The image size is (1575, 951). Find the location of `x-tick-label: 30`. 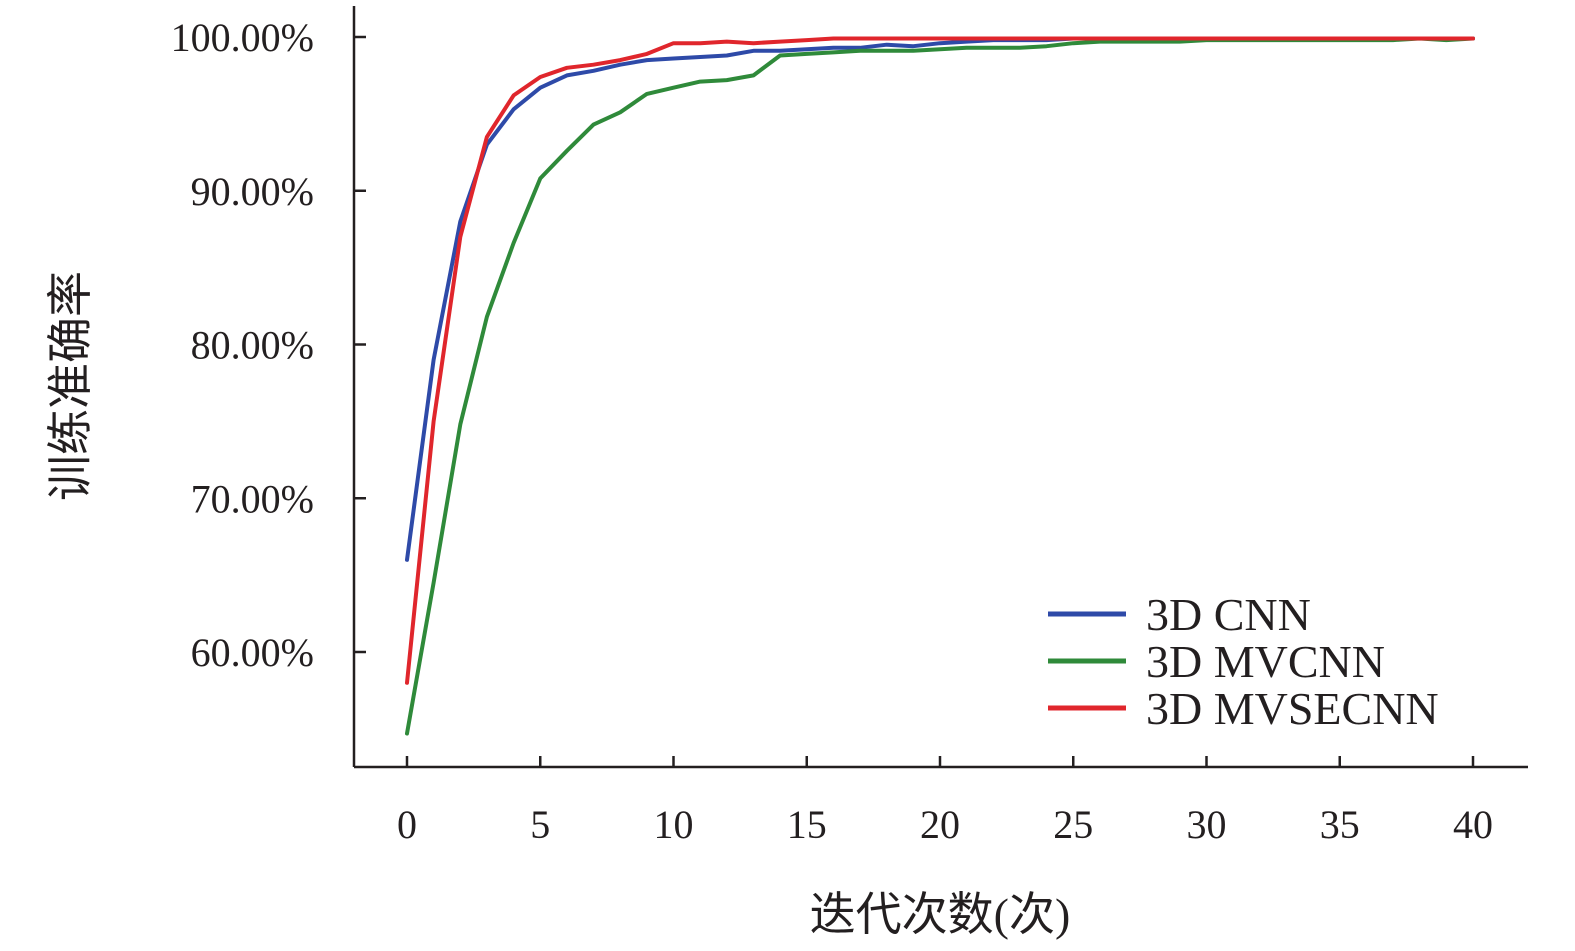

x-tick-label: 30 is located at coordinates (1207, 824).